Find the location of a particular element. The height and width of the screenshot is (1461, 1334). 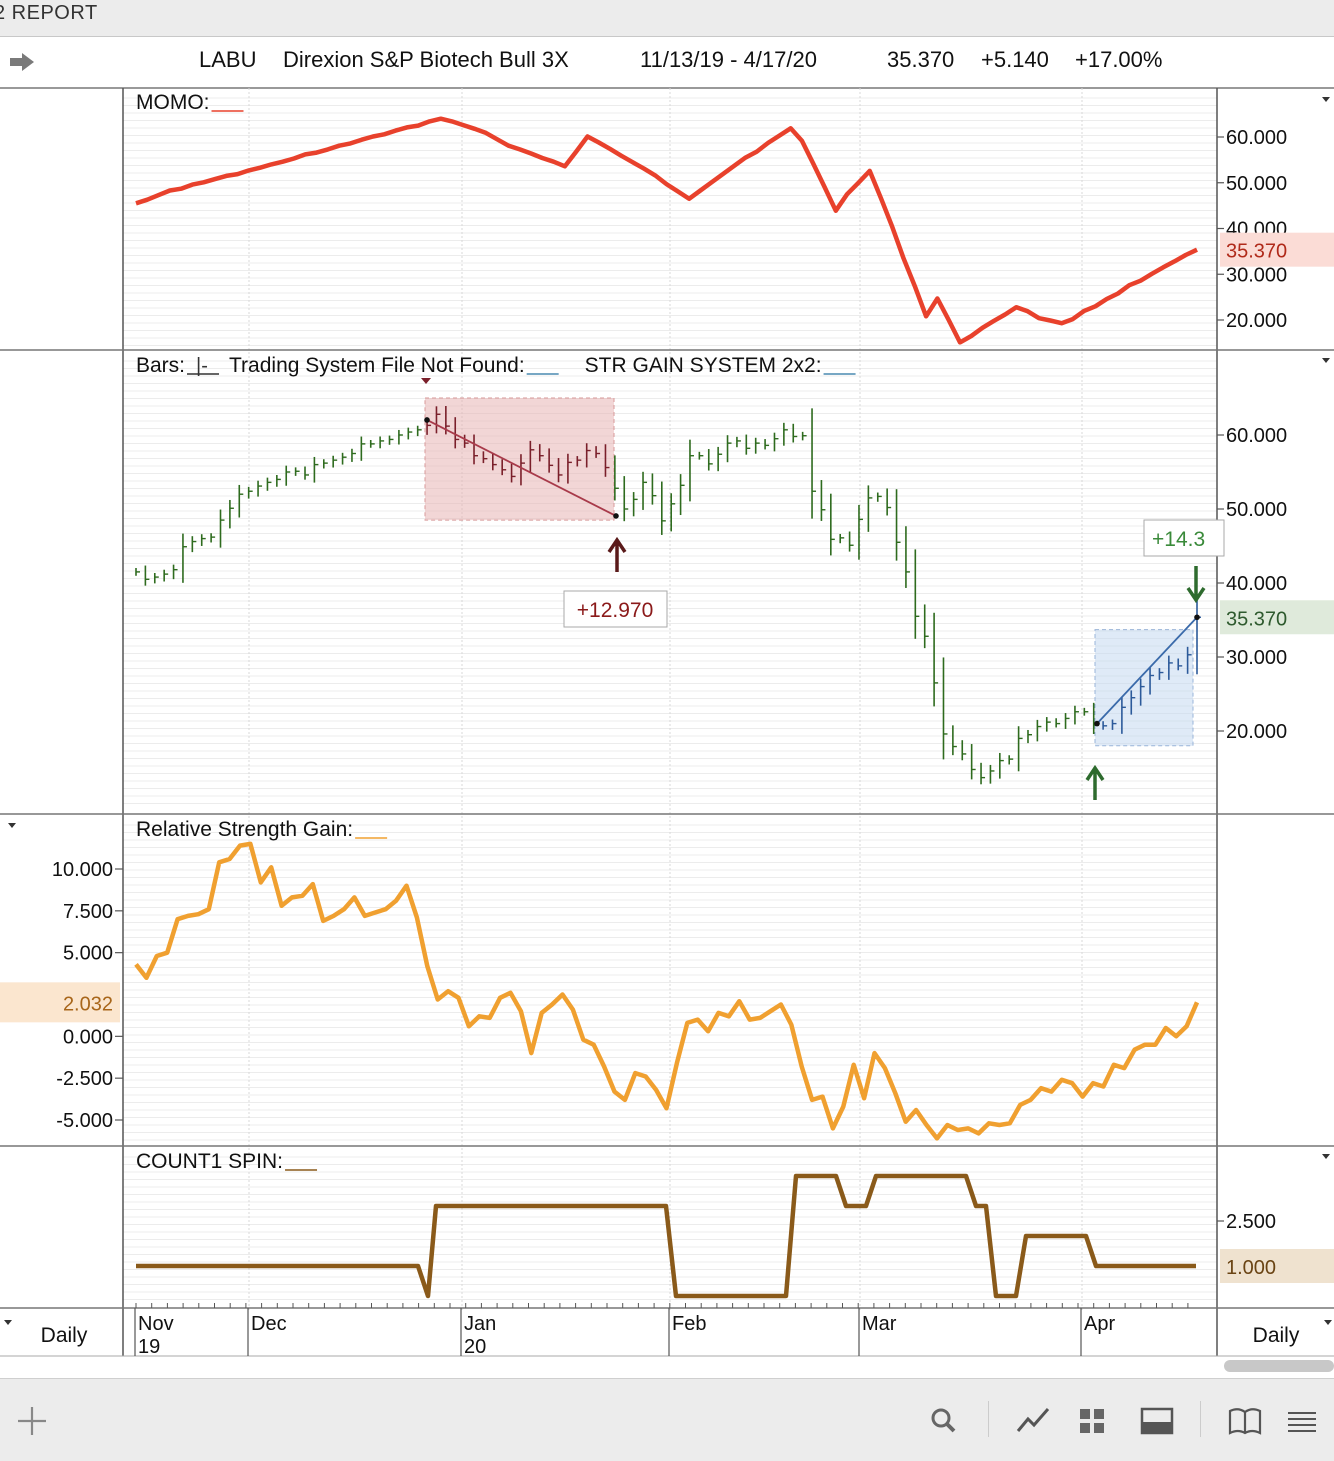

month-label: Mar is located at coordinates (879, 1324).